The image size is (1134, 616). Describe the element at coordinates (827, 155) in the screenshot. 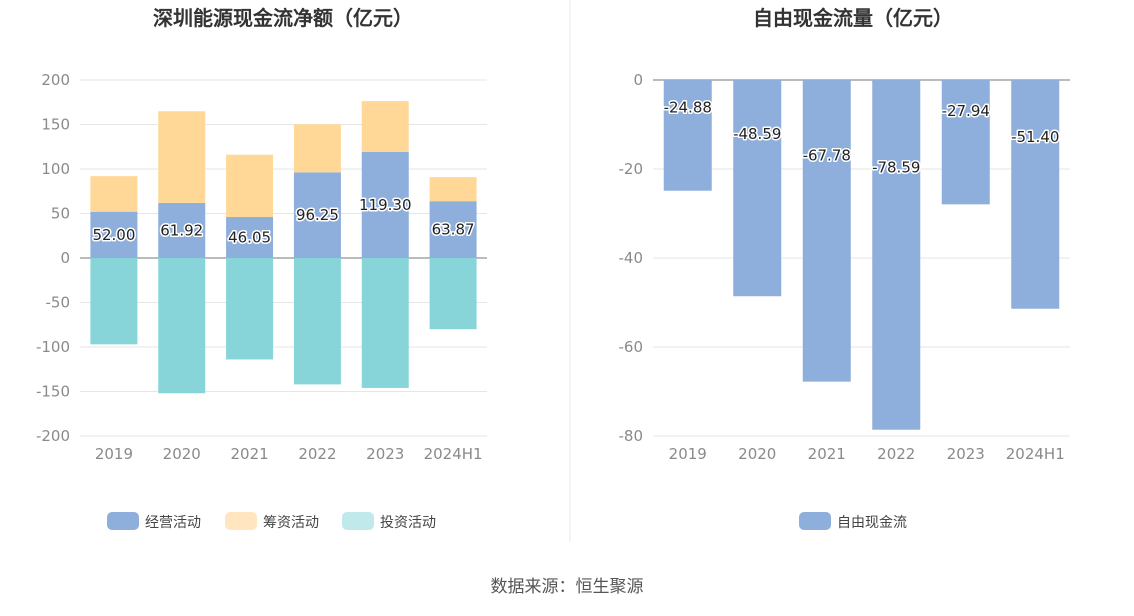

I see `right-data-label-2: -67.78` at that location.